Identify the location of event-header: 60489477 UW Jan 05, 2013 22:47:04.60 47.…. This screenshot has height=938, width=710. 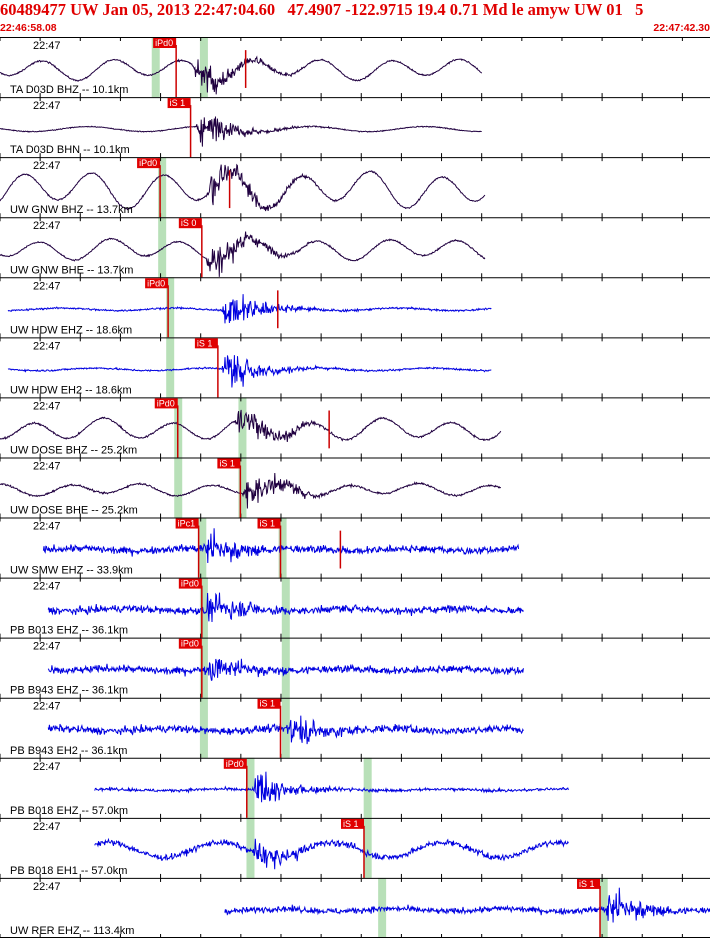
(355, 18).